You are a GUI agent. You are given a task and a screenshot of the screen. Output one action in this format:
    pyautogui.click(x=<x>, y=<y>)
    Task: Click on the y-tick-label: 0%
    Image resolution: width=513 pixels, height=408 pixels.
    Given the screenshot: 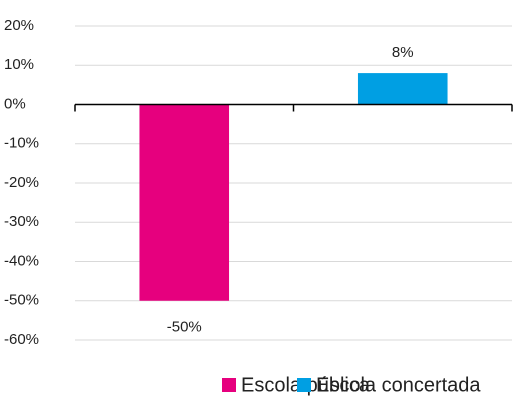 What is the action you would take?
    pyautogui.click(x=15, y=103)
    